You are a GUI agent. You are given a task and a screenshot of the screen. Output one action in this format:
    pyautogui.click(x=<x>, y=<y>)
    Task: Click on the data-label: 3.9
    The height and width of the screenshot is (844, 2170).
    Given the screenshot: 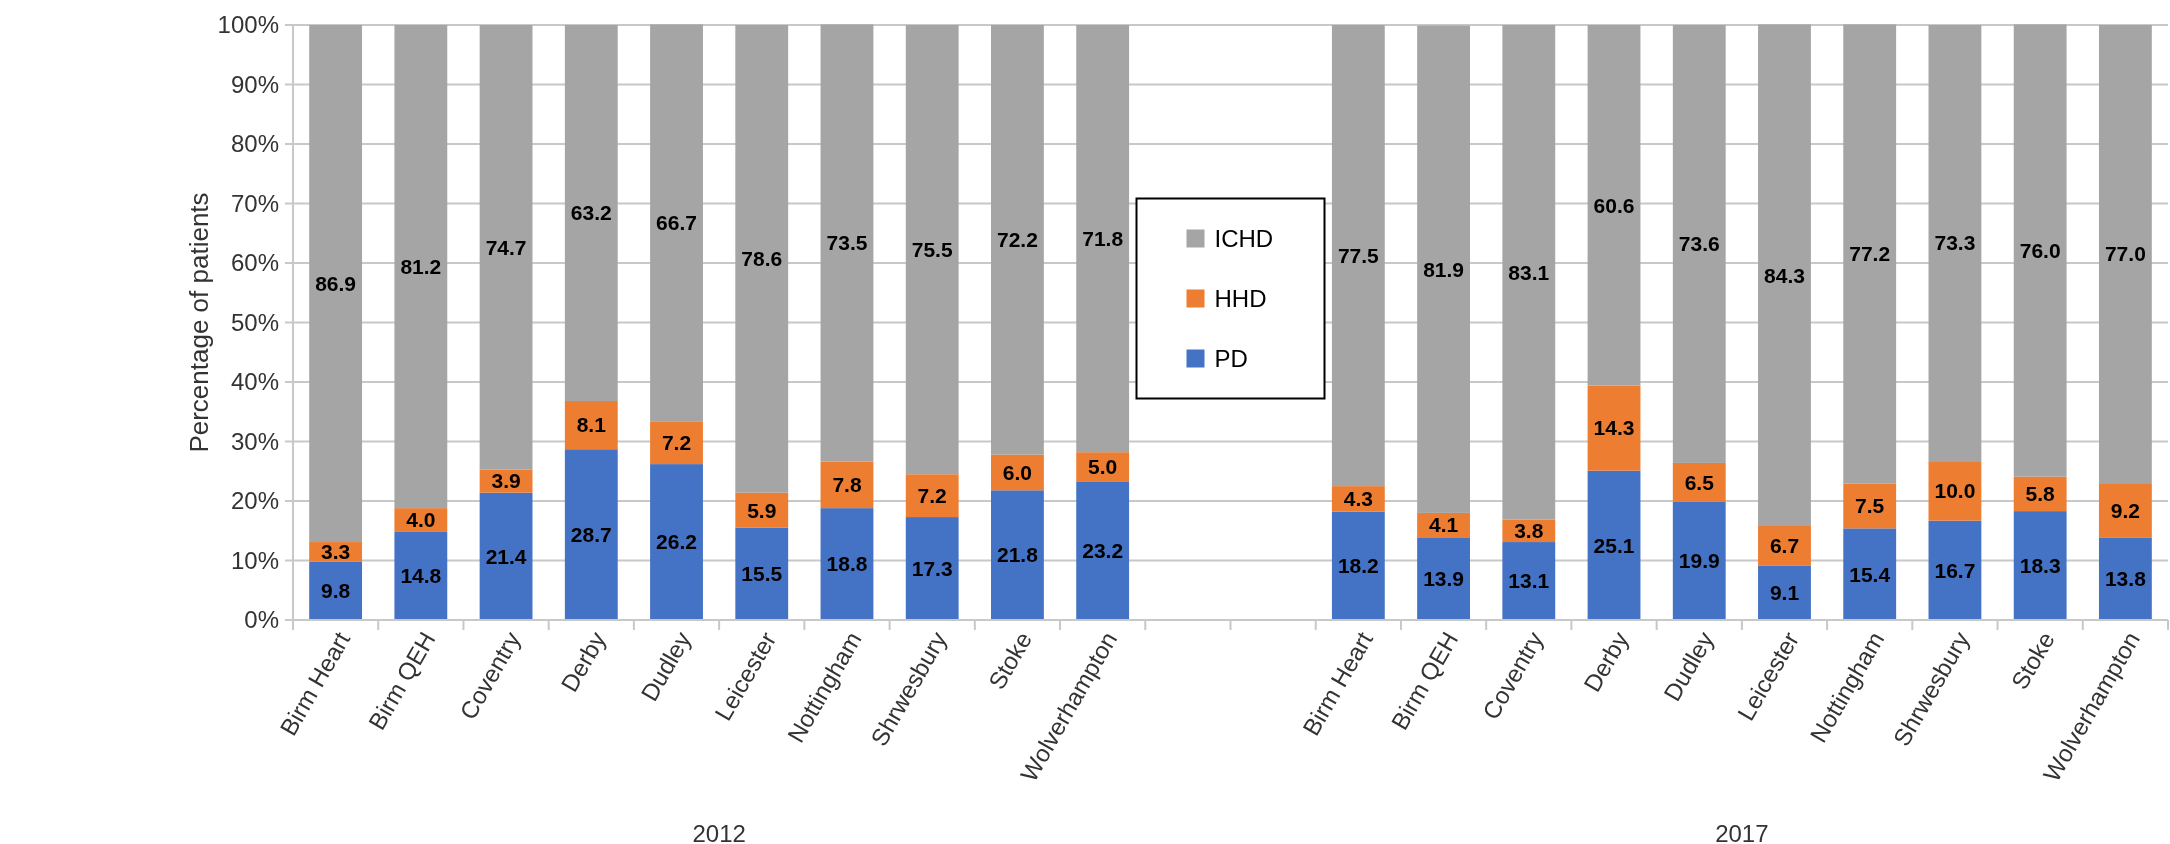 What is the action you would take?
    pyautogui.click(x=506, y=481)
    